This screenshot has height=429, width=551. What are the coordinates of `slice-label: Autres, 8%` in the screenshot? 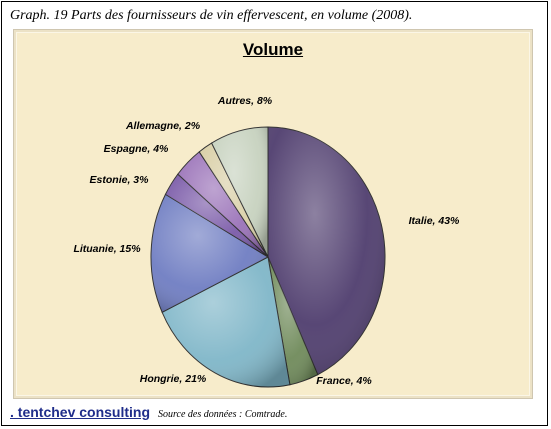 It's located at (245, 101).